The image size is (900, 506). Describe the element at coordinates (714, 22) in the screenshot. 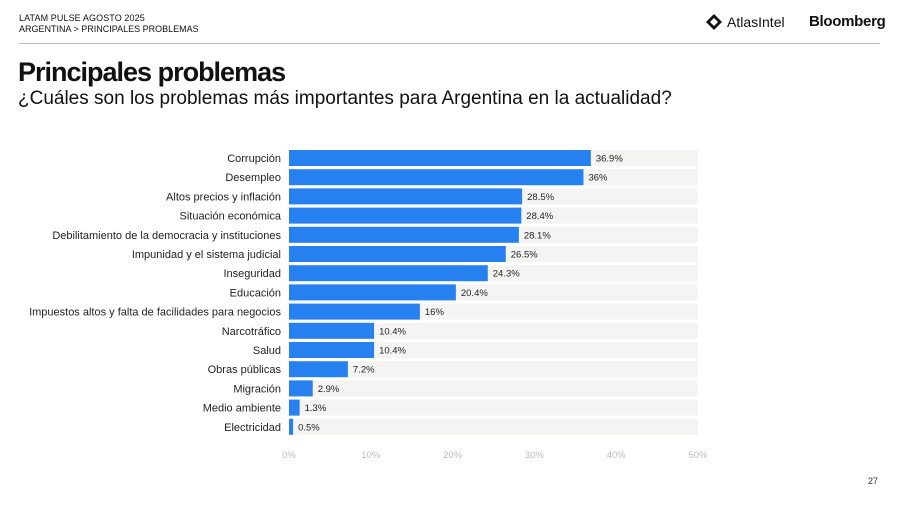

I see `atlasintel-diamond-icon` at that location.